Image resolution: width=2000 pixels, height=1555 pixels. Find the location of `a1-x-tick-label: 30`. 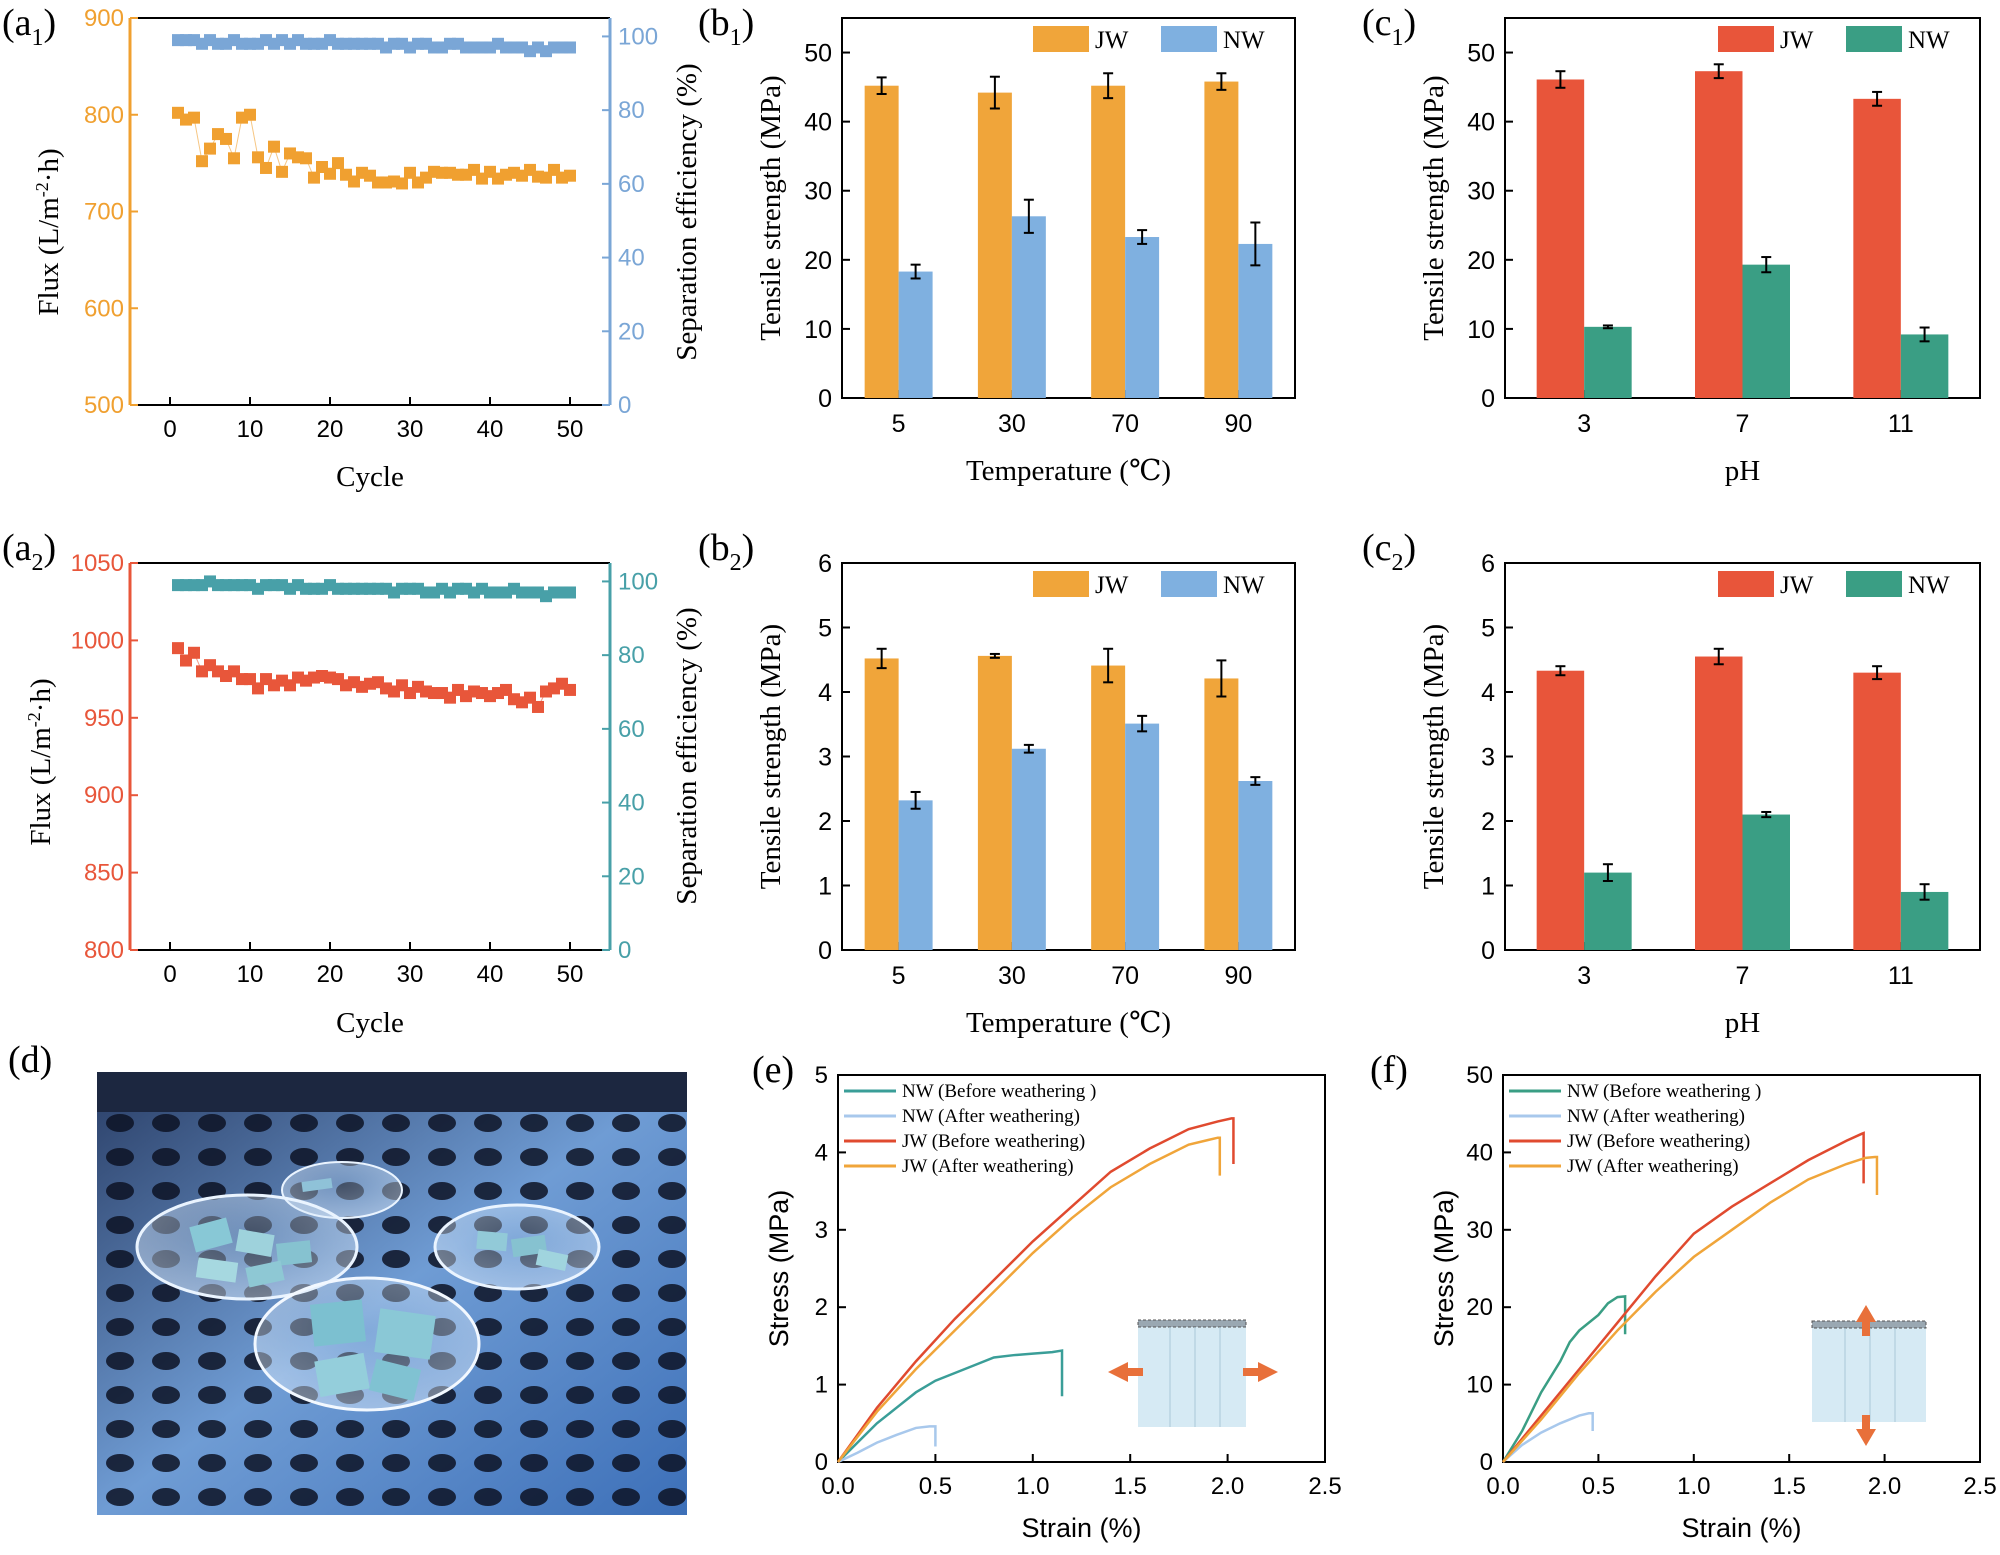

a1-x-tick-label: 30 is located at coordinates (410, 429).